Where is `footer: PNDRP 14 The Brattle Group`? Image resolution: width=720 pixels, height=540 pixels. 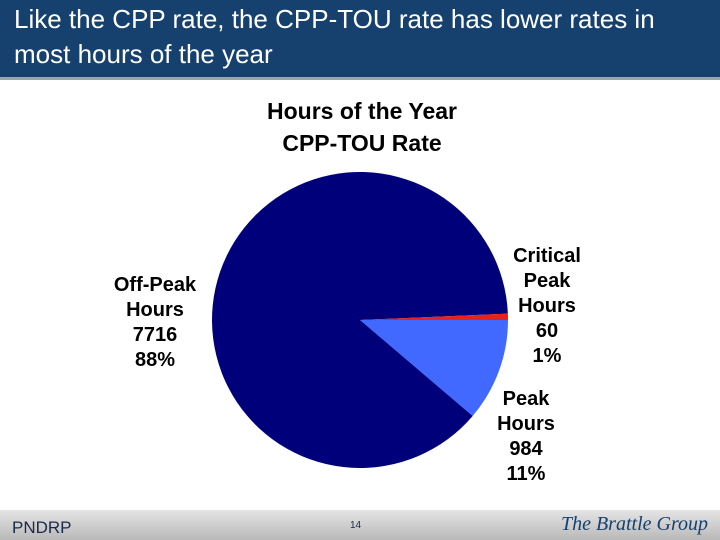 footer: PNDRP 14 The Brattle Group is located at coordinates (360, 525).